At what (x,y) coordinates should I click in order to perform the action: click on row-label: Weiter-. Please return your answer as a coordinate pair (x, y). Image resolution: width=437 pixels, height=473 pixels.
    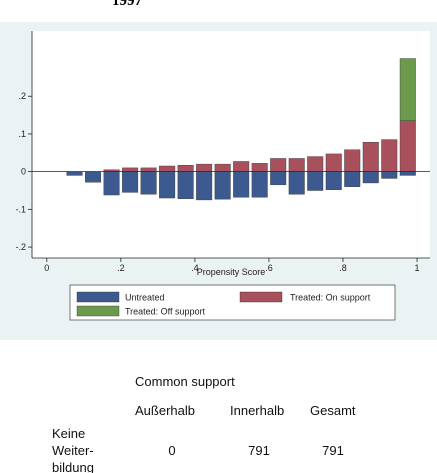
    Looking at the image, I should click on (73, 450).